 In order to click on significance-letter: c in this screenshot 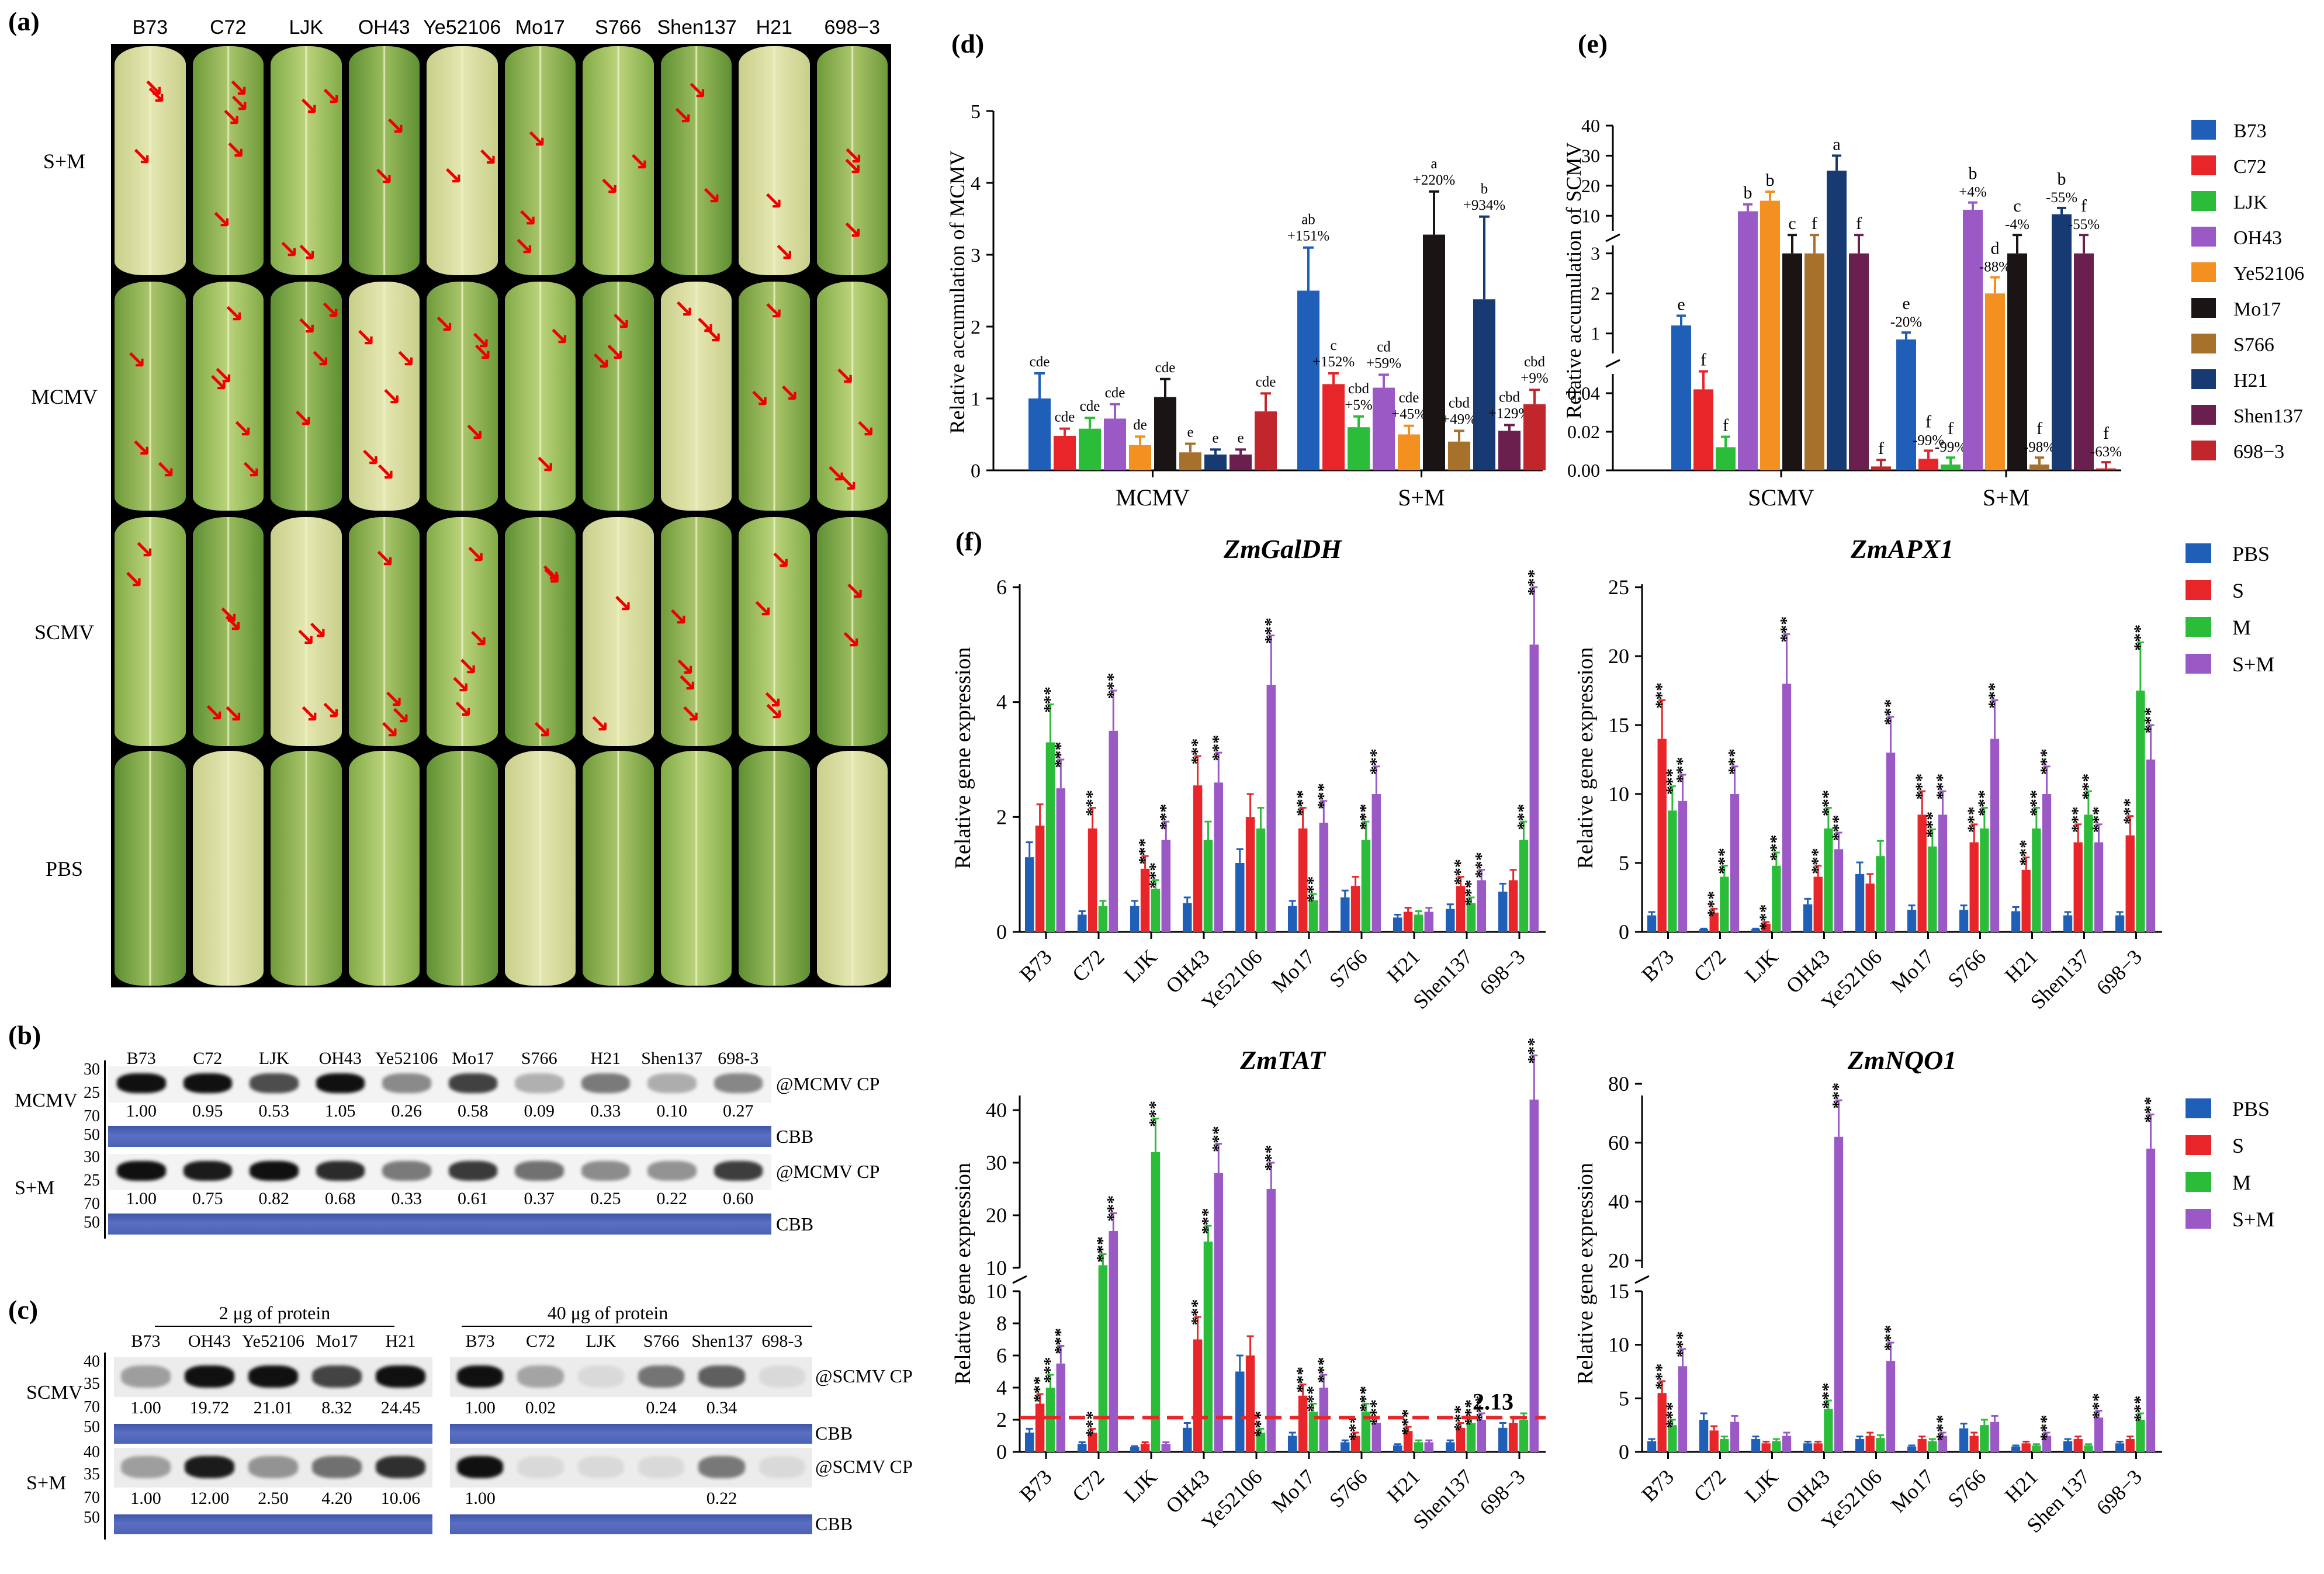, I will do `click(1792, 224)`.